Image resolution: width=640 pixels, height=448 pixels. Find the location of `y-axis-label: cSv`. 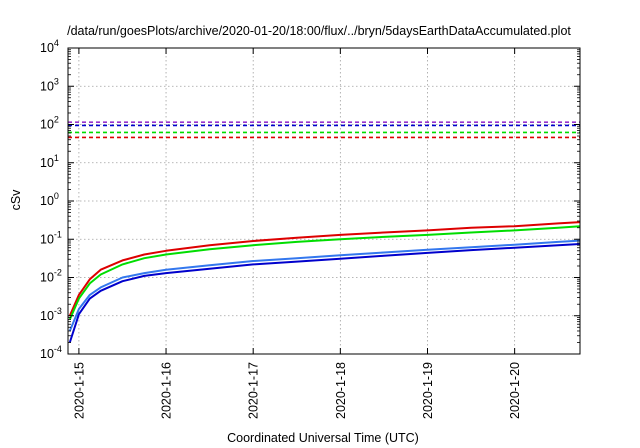

y-axis-label: cSv is located at coordinates (16, 200).